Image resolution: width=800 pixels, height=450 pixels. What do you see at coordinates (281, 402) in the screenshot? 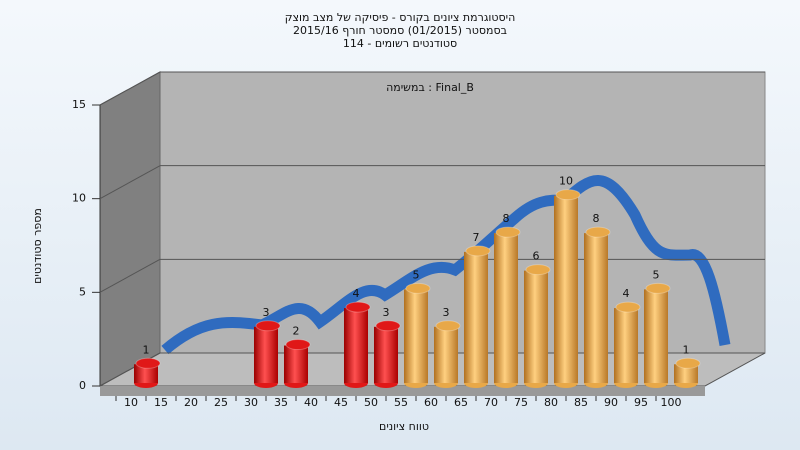
I see `x-tick-label: 35` at bounding box center [281, 402].